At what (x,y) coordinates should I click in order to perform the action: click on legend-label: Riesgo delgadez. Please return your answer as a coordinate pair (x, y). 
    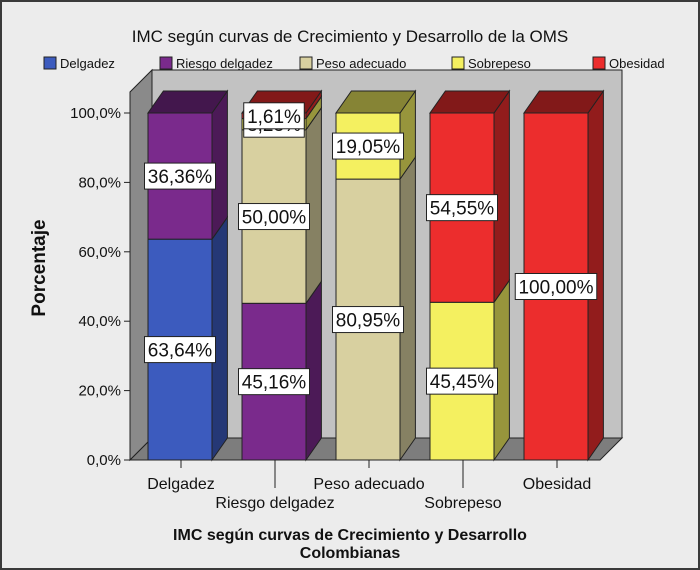
    Looking at the image, I should click on (224, 63).